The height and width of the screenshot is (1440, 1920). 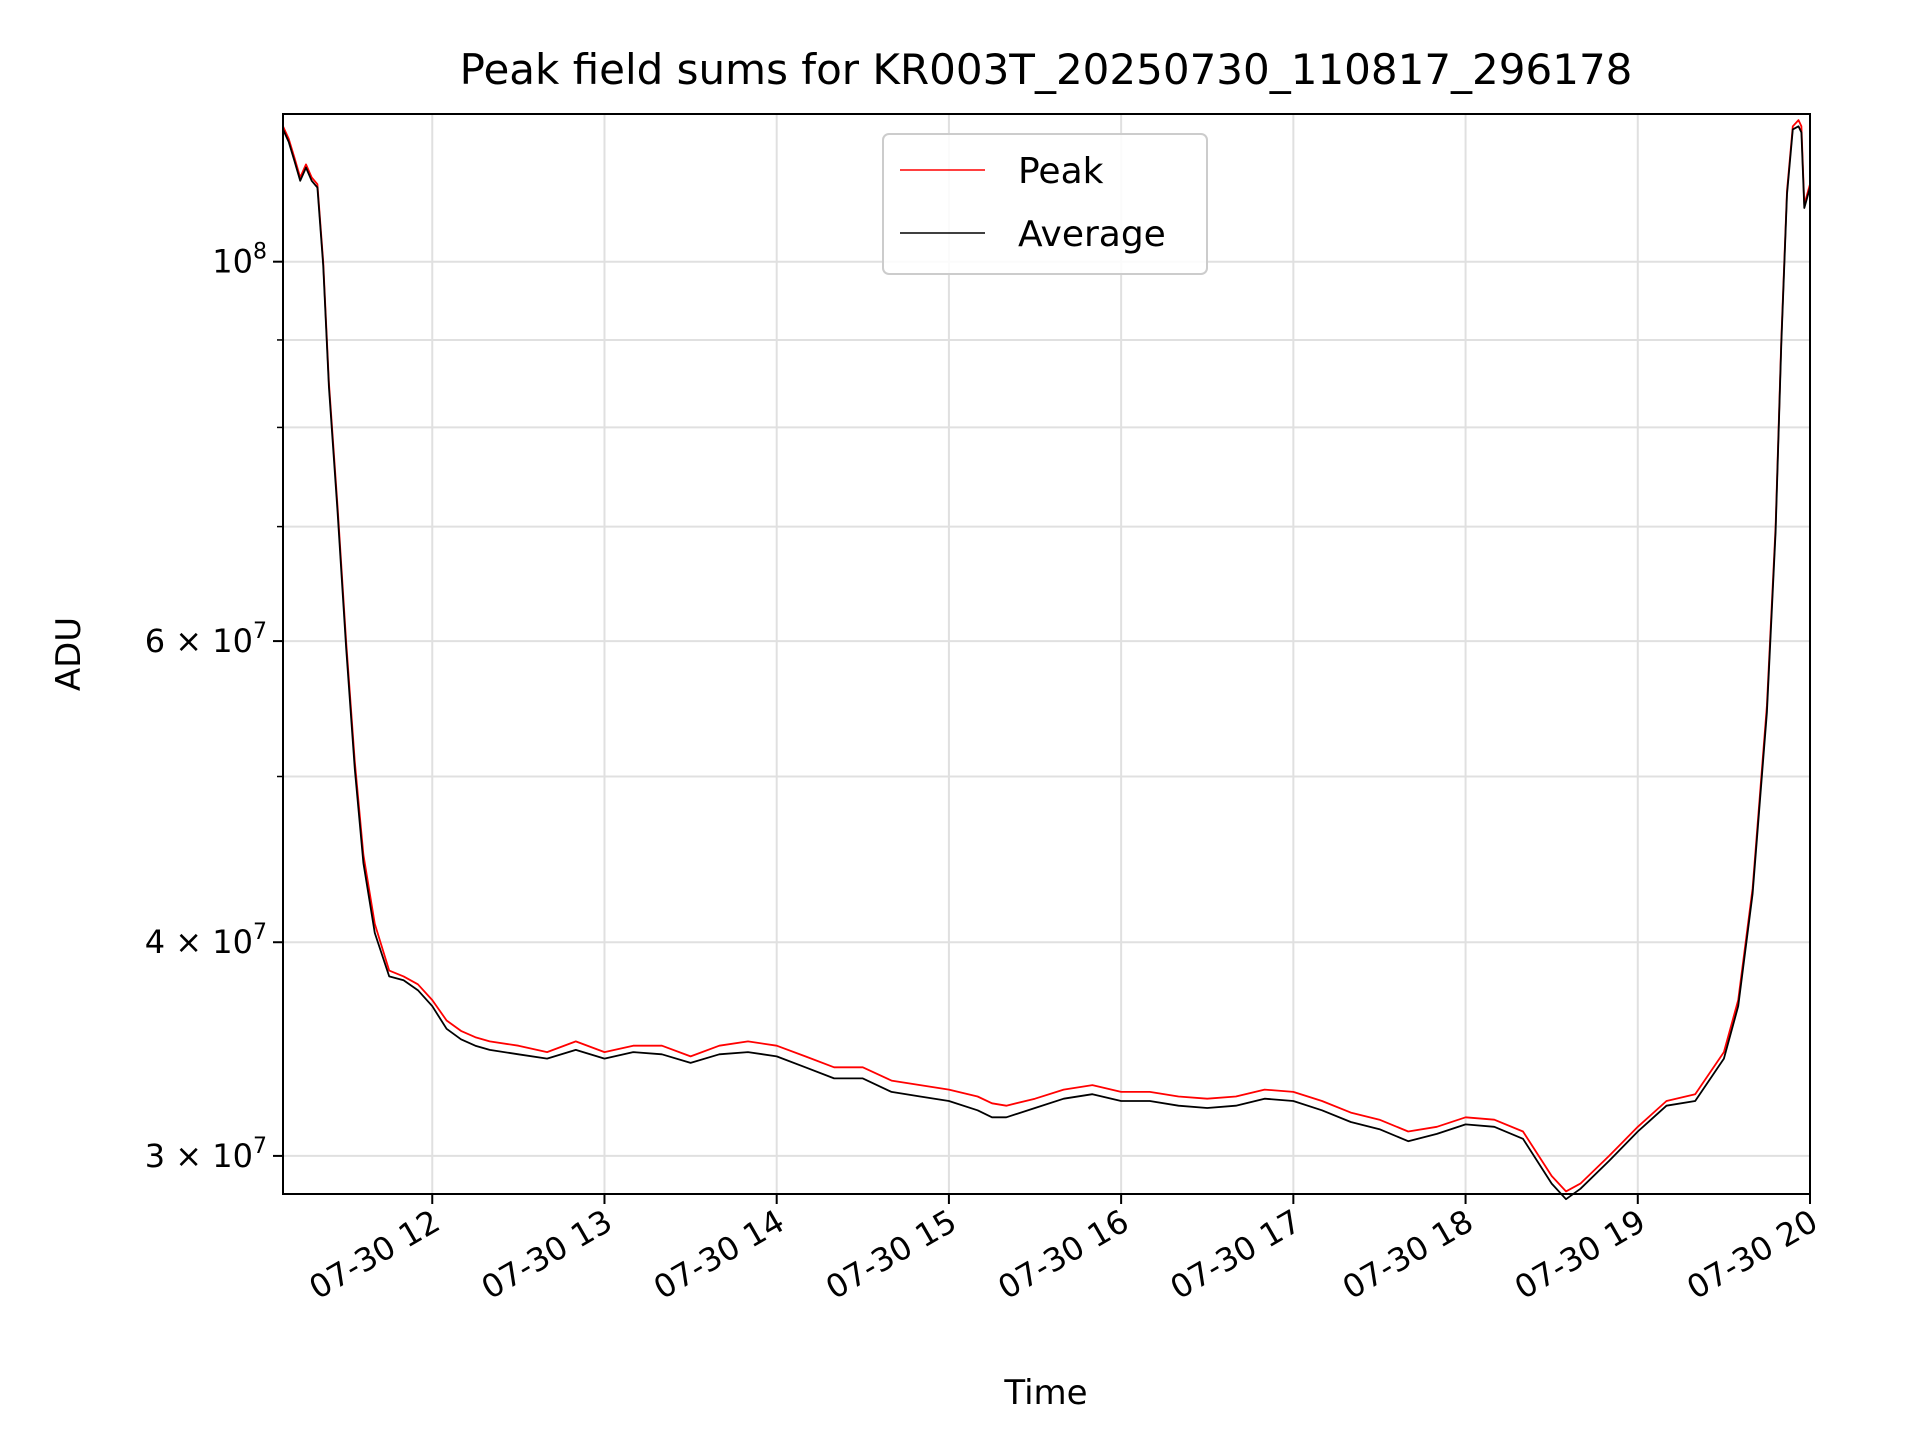 What do you see at coordinates (1092, 234) in the screenshot?
I see `legend-label-average: Average` at bounding box center [1092, 234].